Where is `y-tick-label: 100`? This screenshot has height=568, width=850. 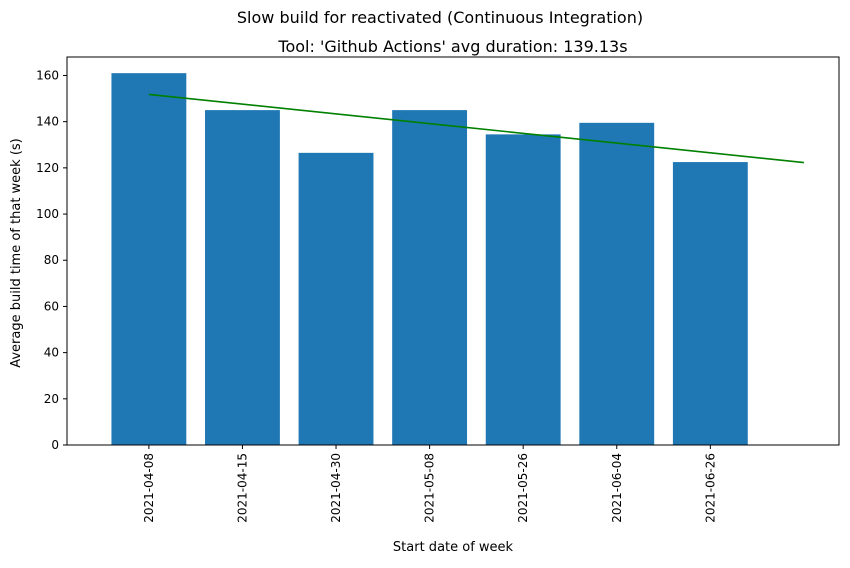
y-tick-label: 100 is located at coordinates (47, 214).